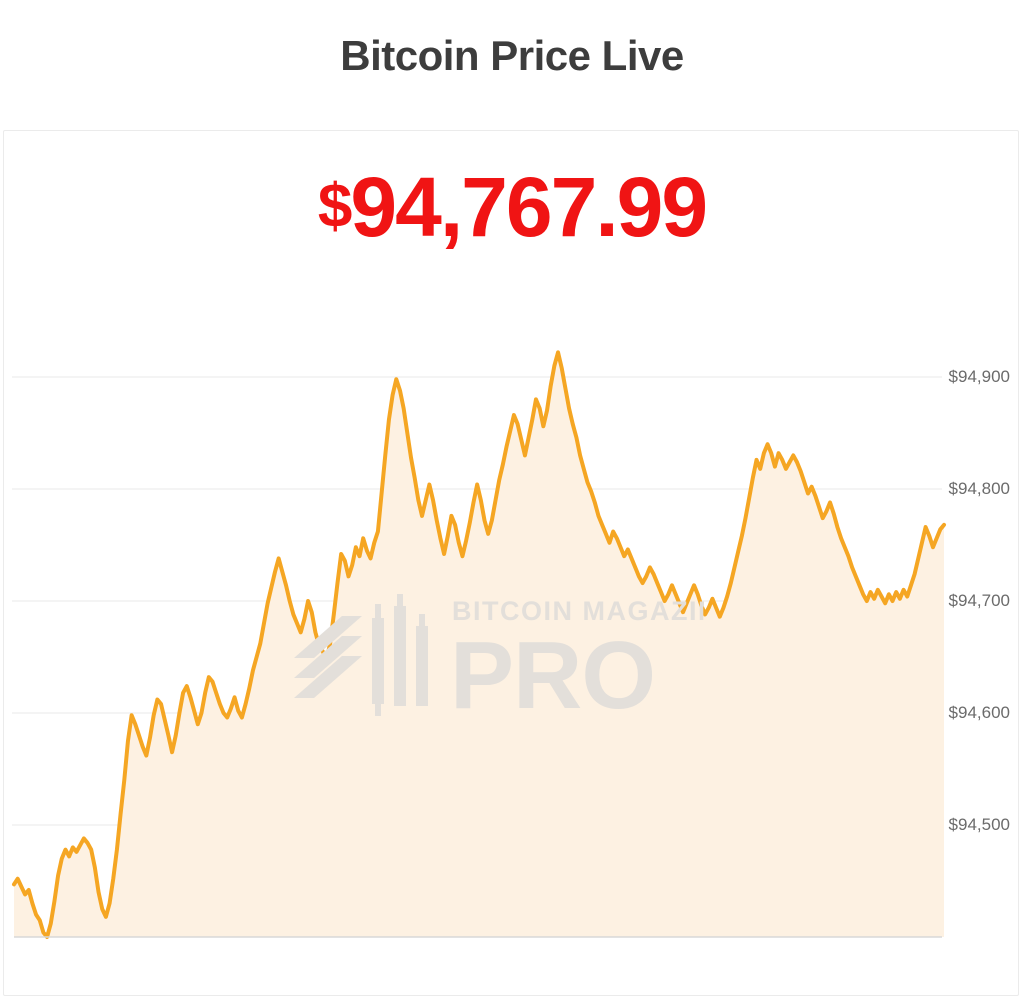 This screenshot has height=1008, width=1024. I want to click on y-axis-tick-label: $94,600, so click(979, 712).